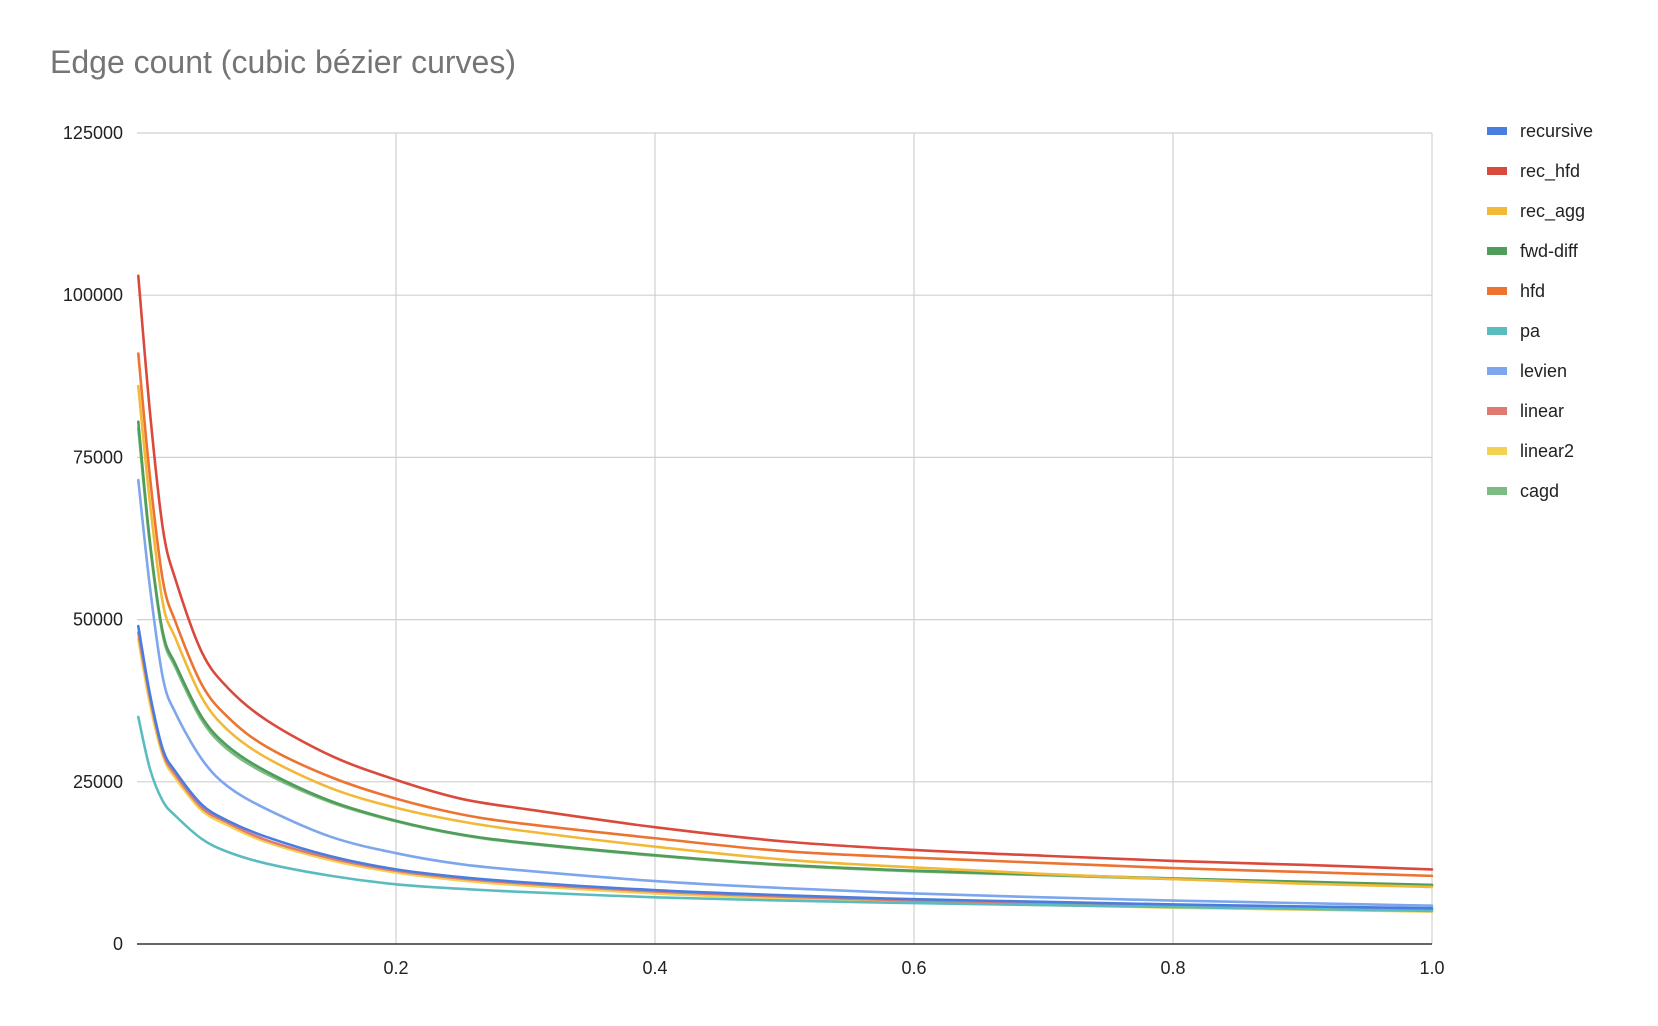 This screenshot has width=1658, height=1026. What do you see at coordinates (93, 133) in the screenshot?
I see `y-tick-label: 125000` at bounding box center [93, 133].